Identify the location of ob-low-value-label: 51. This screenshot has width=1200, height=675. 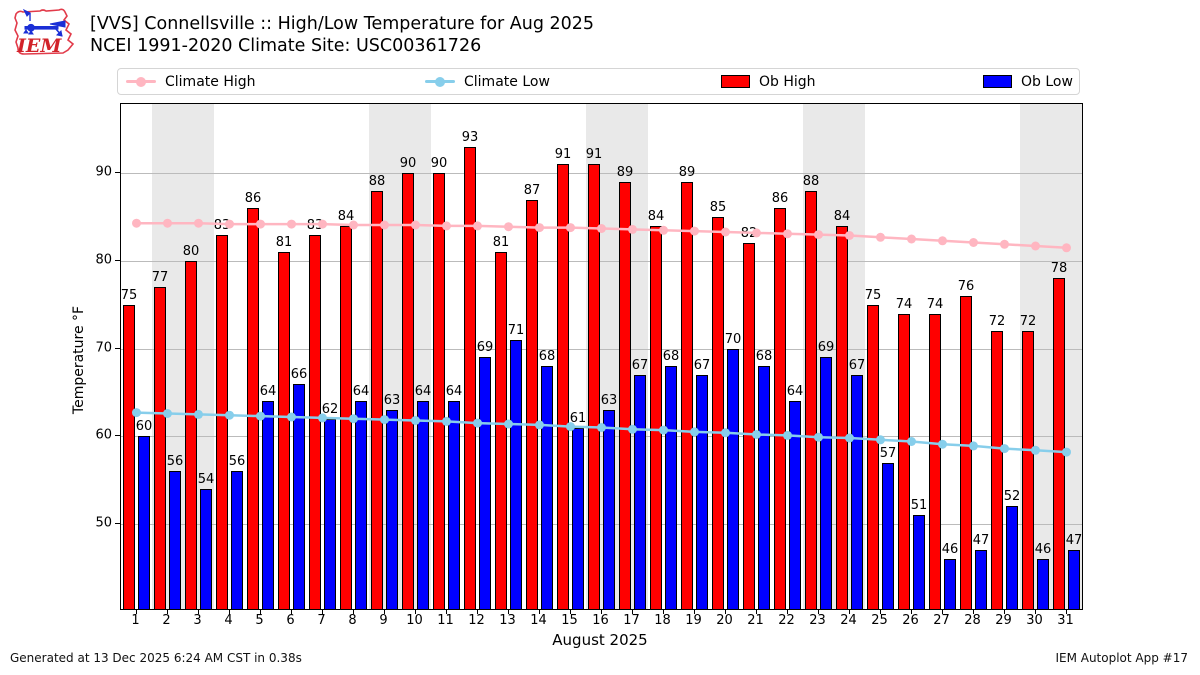
(919, 506).